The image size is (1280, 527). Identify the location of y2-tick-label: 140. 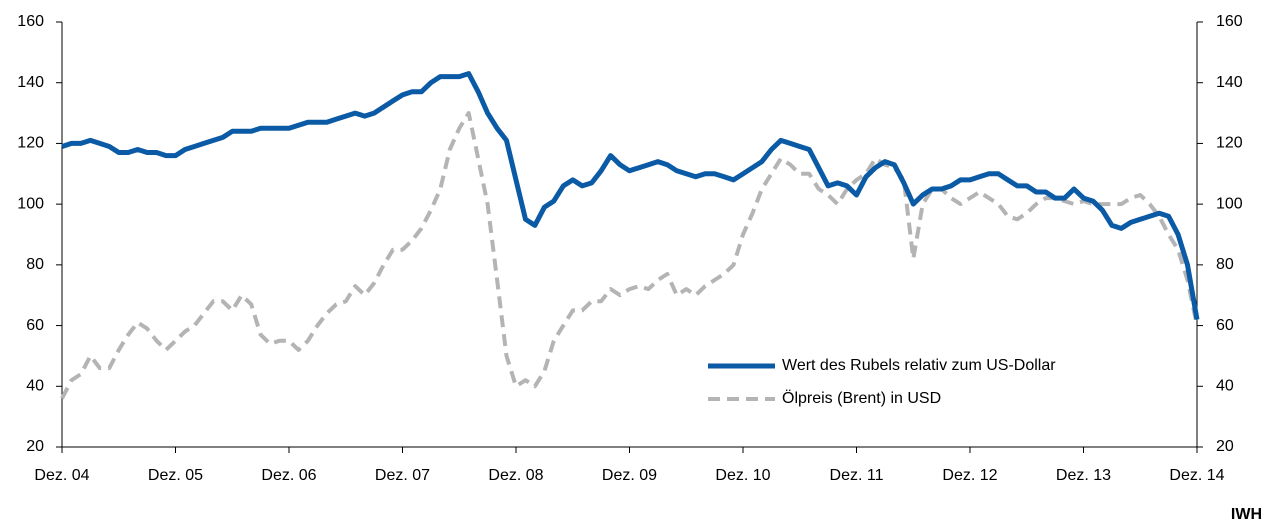
(1229, 82).